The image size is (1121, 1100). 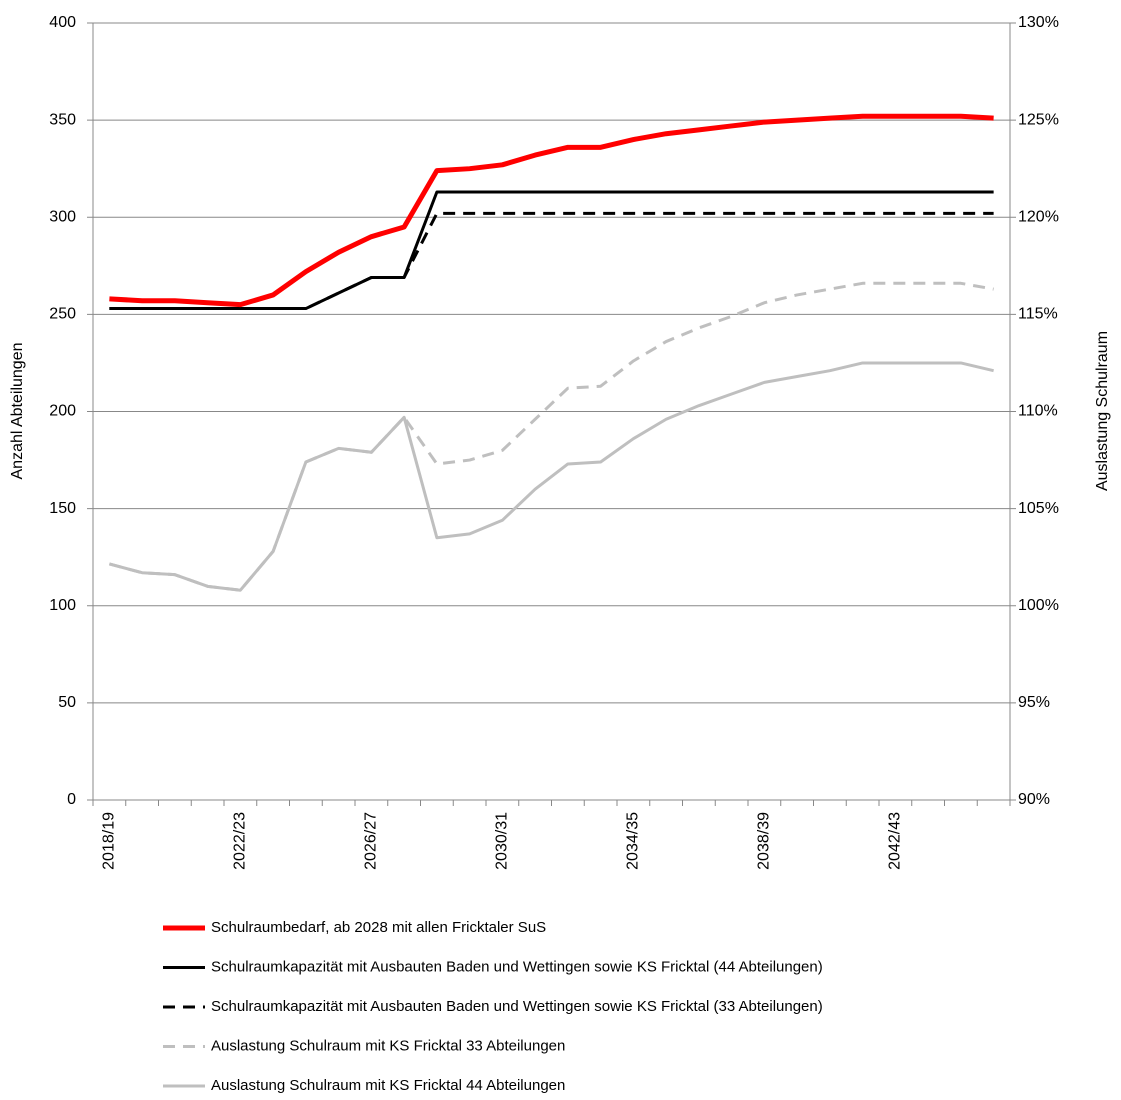 I want to click on y2-tick-label: 95%, so click(x=1034, y=702).